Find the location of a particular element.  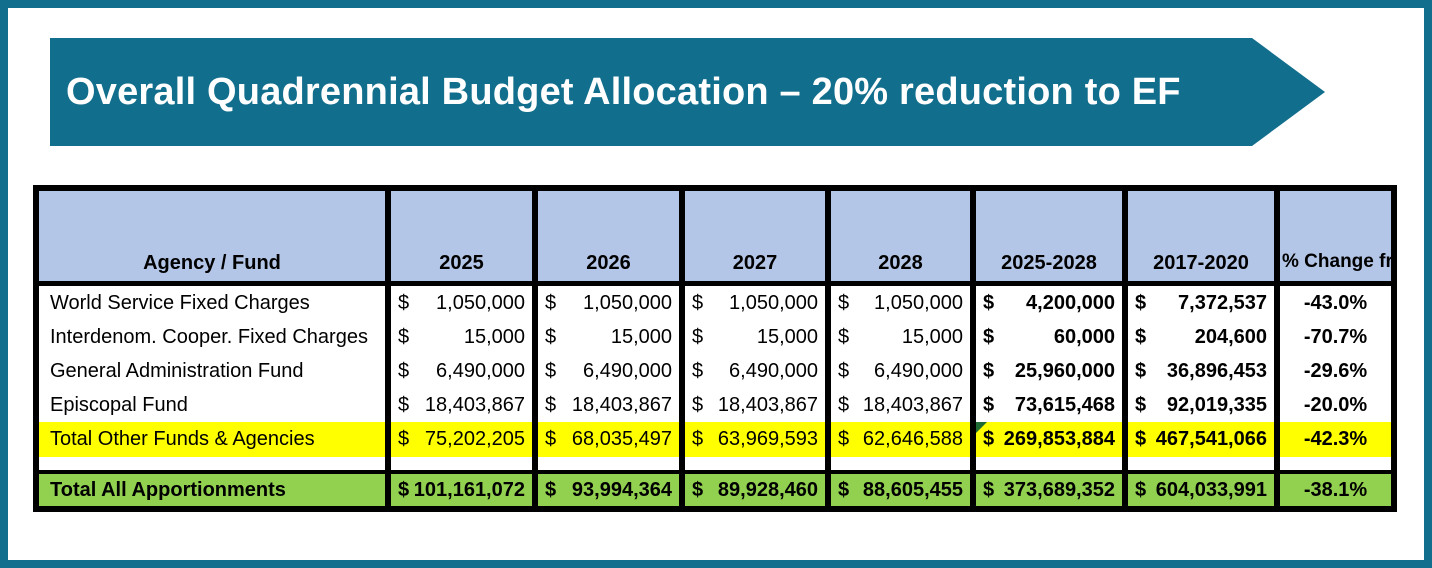

cell-2028: $15,000 is located at coordinates (900, 337).